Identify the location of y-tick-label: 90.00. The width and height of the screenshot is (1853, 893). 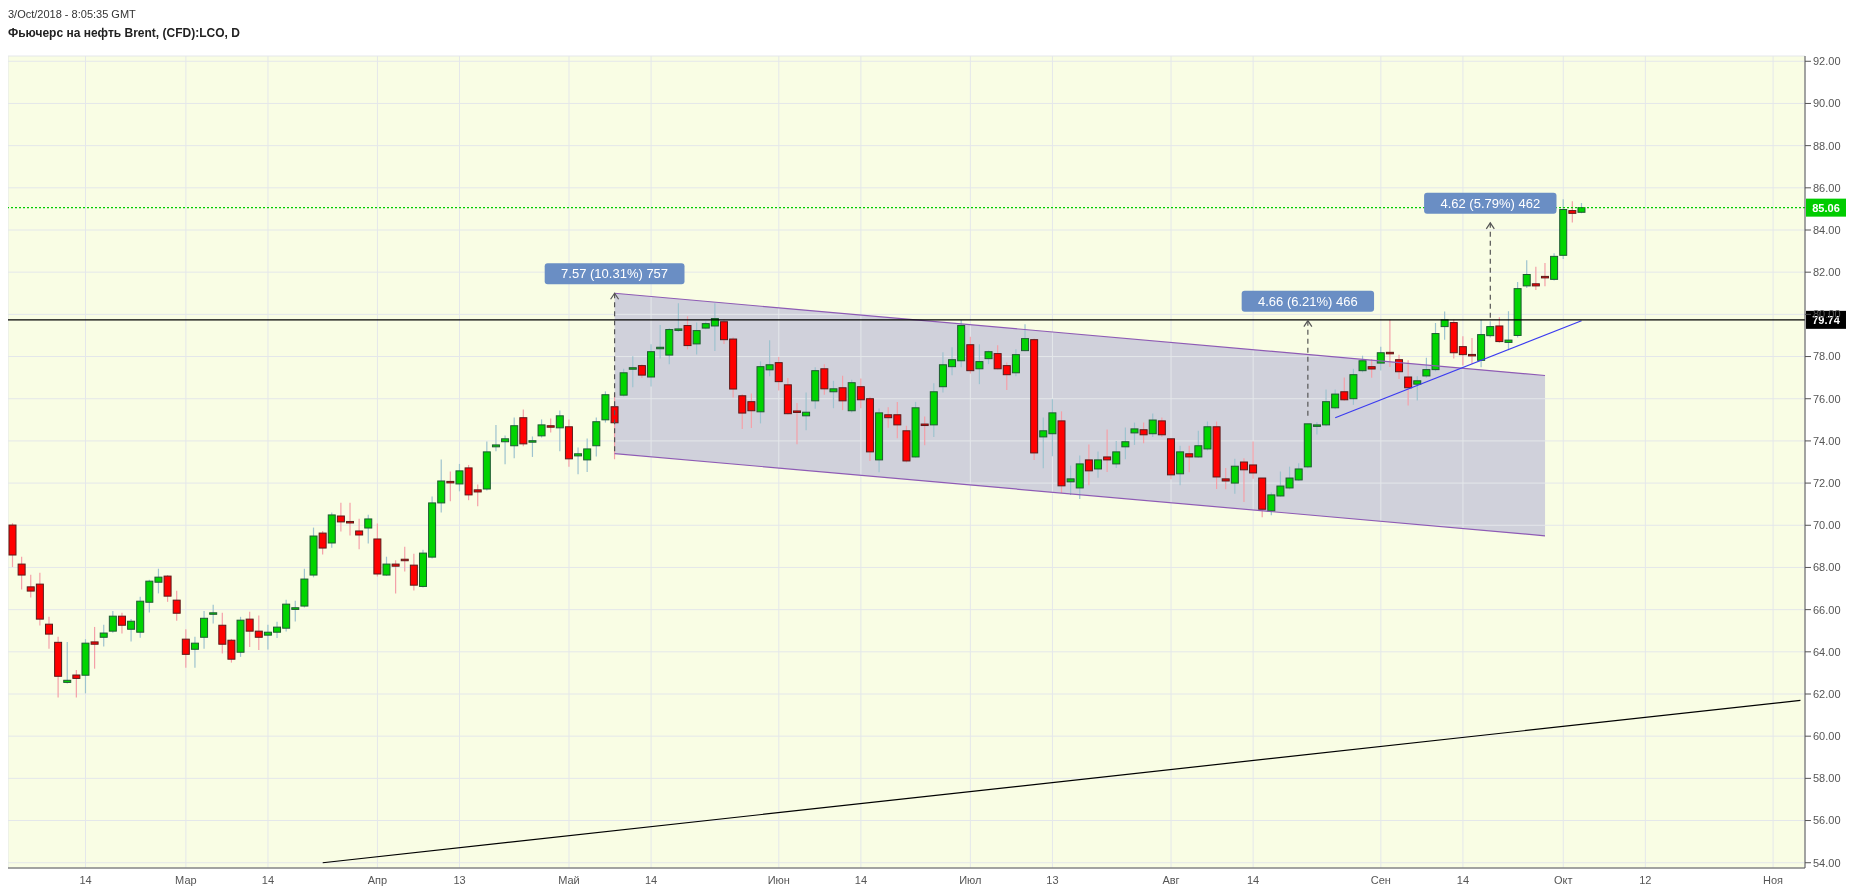
(1827, 103).